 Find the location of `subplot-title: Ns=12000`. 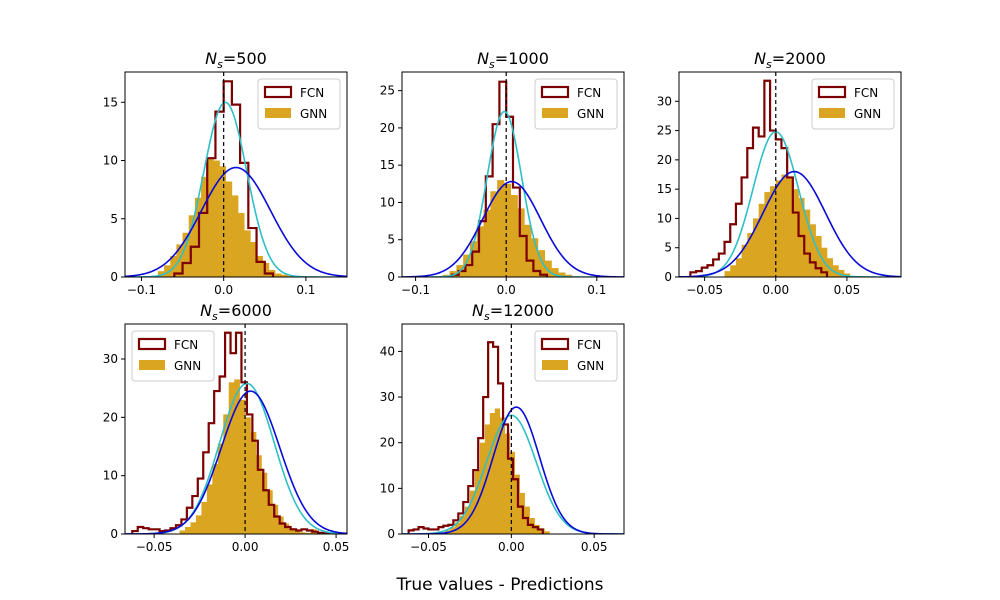

subplot-title: Ns=12000 is located at coordinates (513, 312).